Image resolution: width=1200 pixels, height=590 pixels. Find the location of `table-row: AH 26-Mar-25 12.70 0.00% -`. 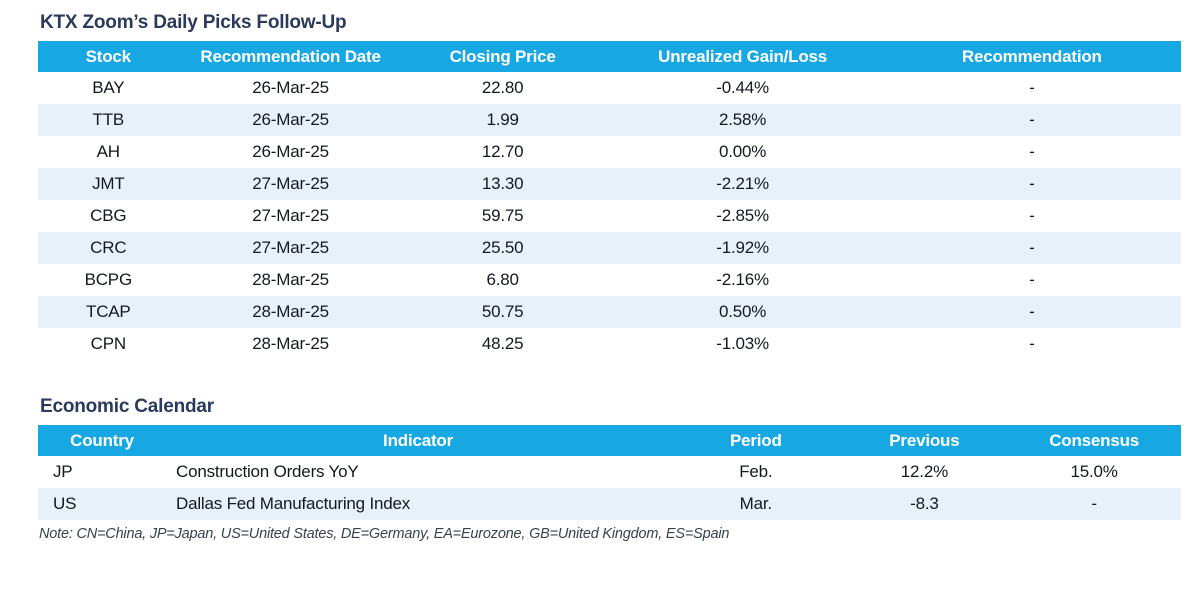

table-row: AH 26-Mar-25 12.70 0.00% - is located at coordinates (609, 152).